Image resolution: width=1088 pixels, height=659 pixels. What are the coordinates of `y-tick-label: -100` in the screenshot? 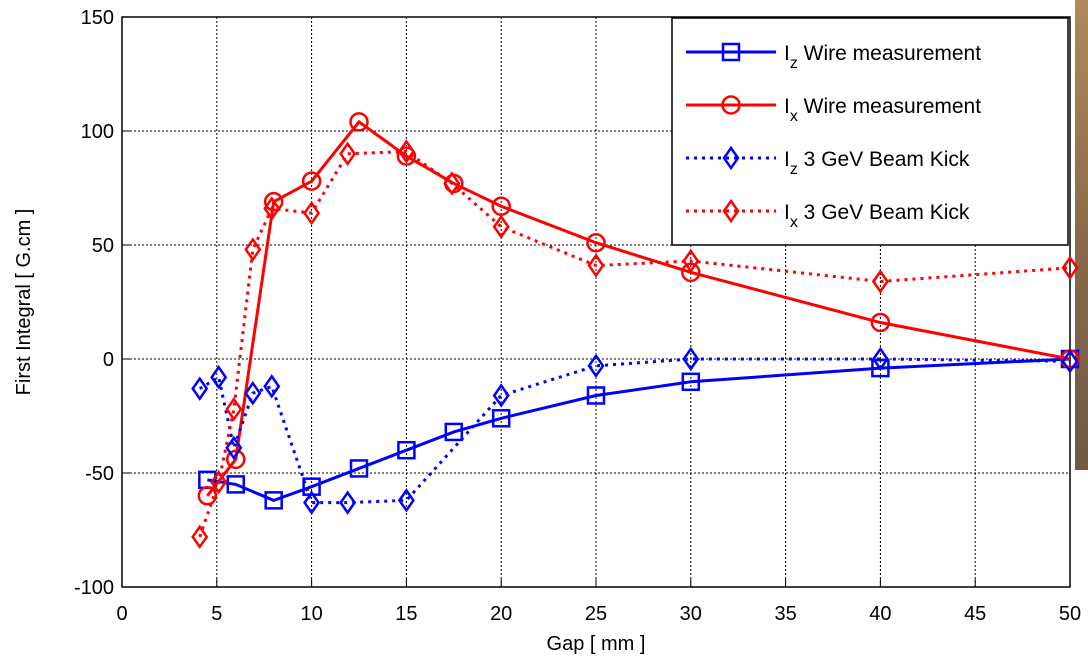 It's located at (94, 588).